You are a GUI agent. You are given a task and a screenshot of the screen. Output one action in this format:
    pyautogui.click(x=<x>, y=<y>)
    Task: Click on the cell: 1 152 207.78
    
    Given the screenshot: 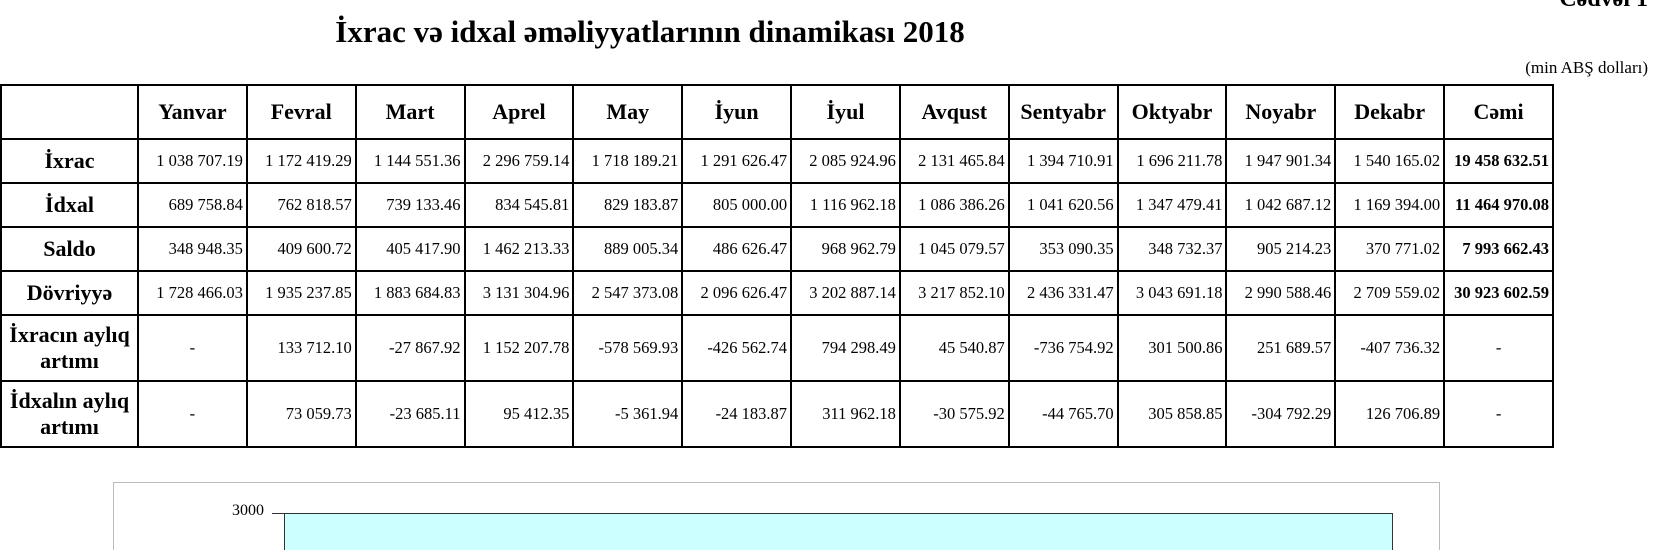 What is the action you would take?
    pyautogui.click(x=519, y=348)
    